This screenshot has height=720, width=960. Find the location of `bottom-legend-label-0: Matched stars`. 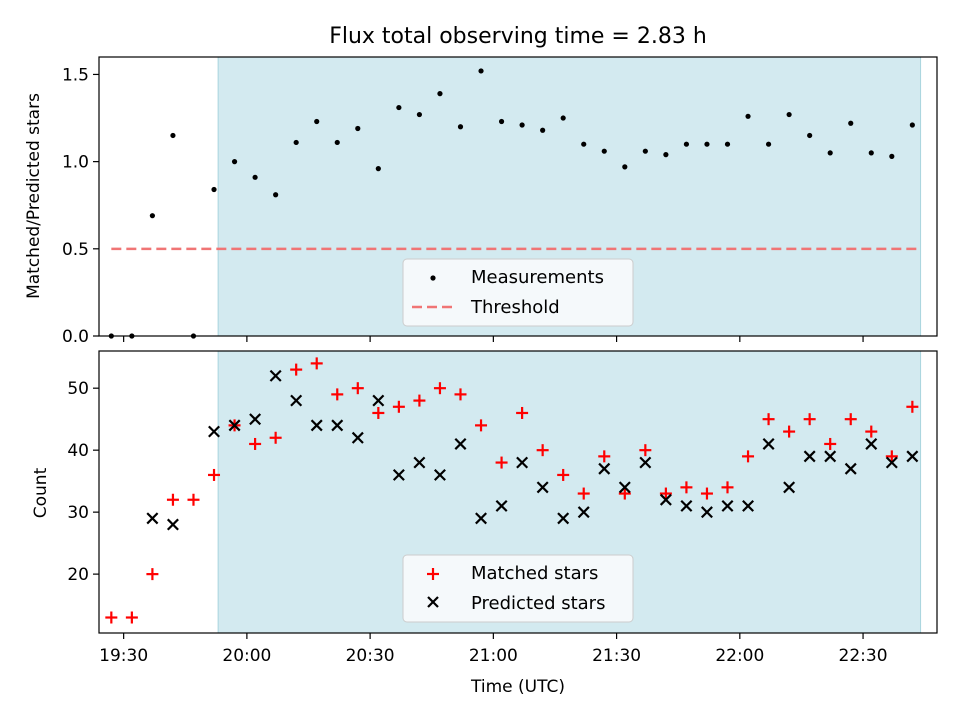

bottom-legend-label-0: Matched stars is located at coordinates (534, 573).